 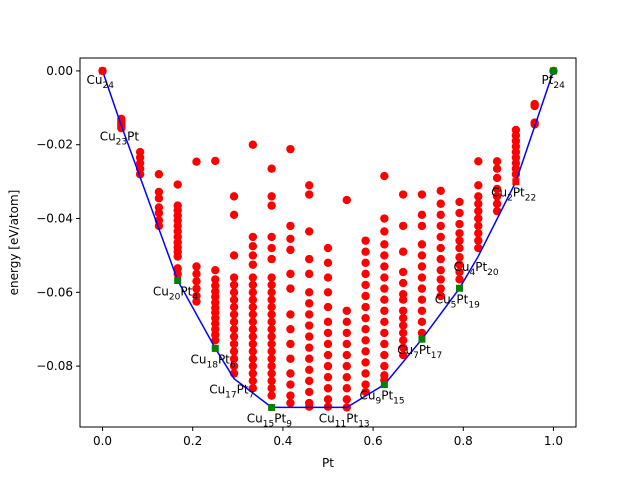 What do you see at coordinates (474, 305) in the screenshot?
I see `annotation-part: 19` at bounding box center [474, 305].